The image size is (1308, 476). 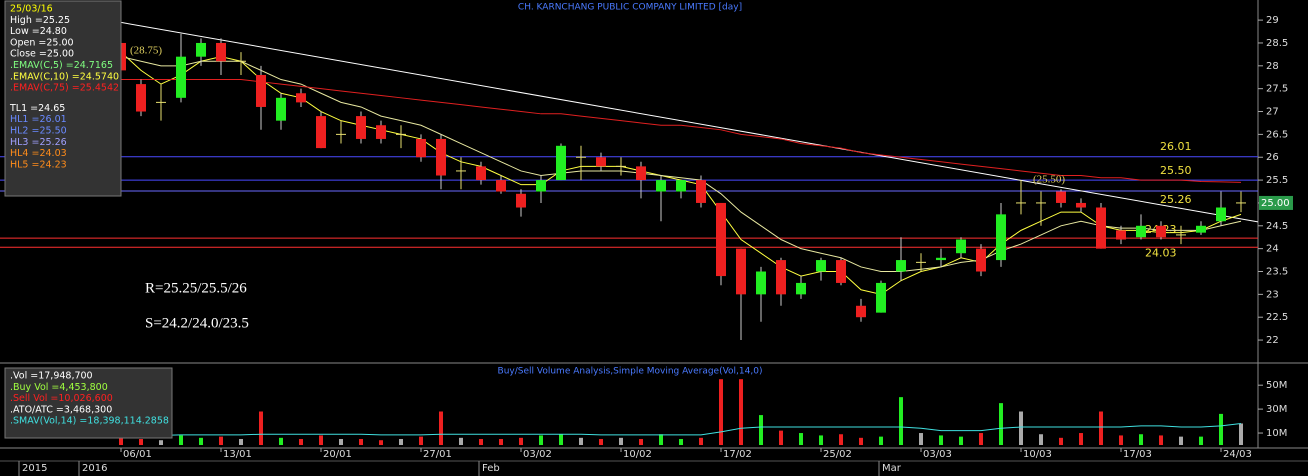 I want to click on x-tick-label: 03/03, so click(x=937, y=454).